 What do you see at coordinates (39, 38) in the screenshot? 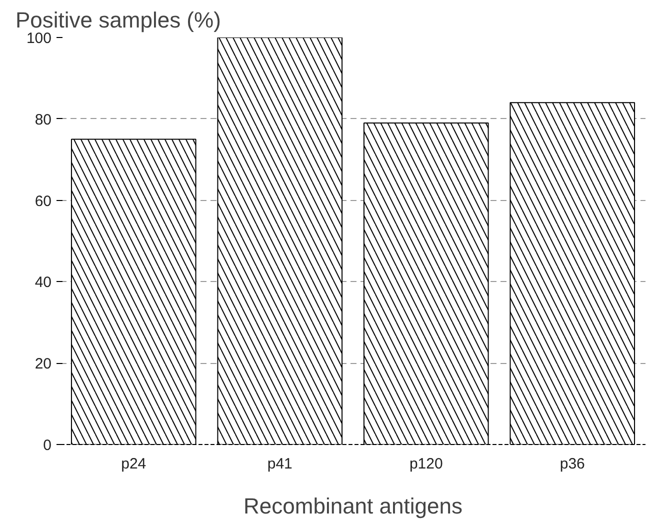
I see `y-tick-label: 100` at bounding box center [39, 38].